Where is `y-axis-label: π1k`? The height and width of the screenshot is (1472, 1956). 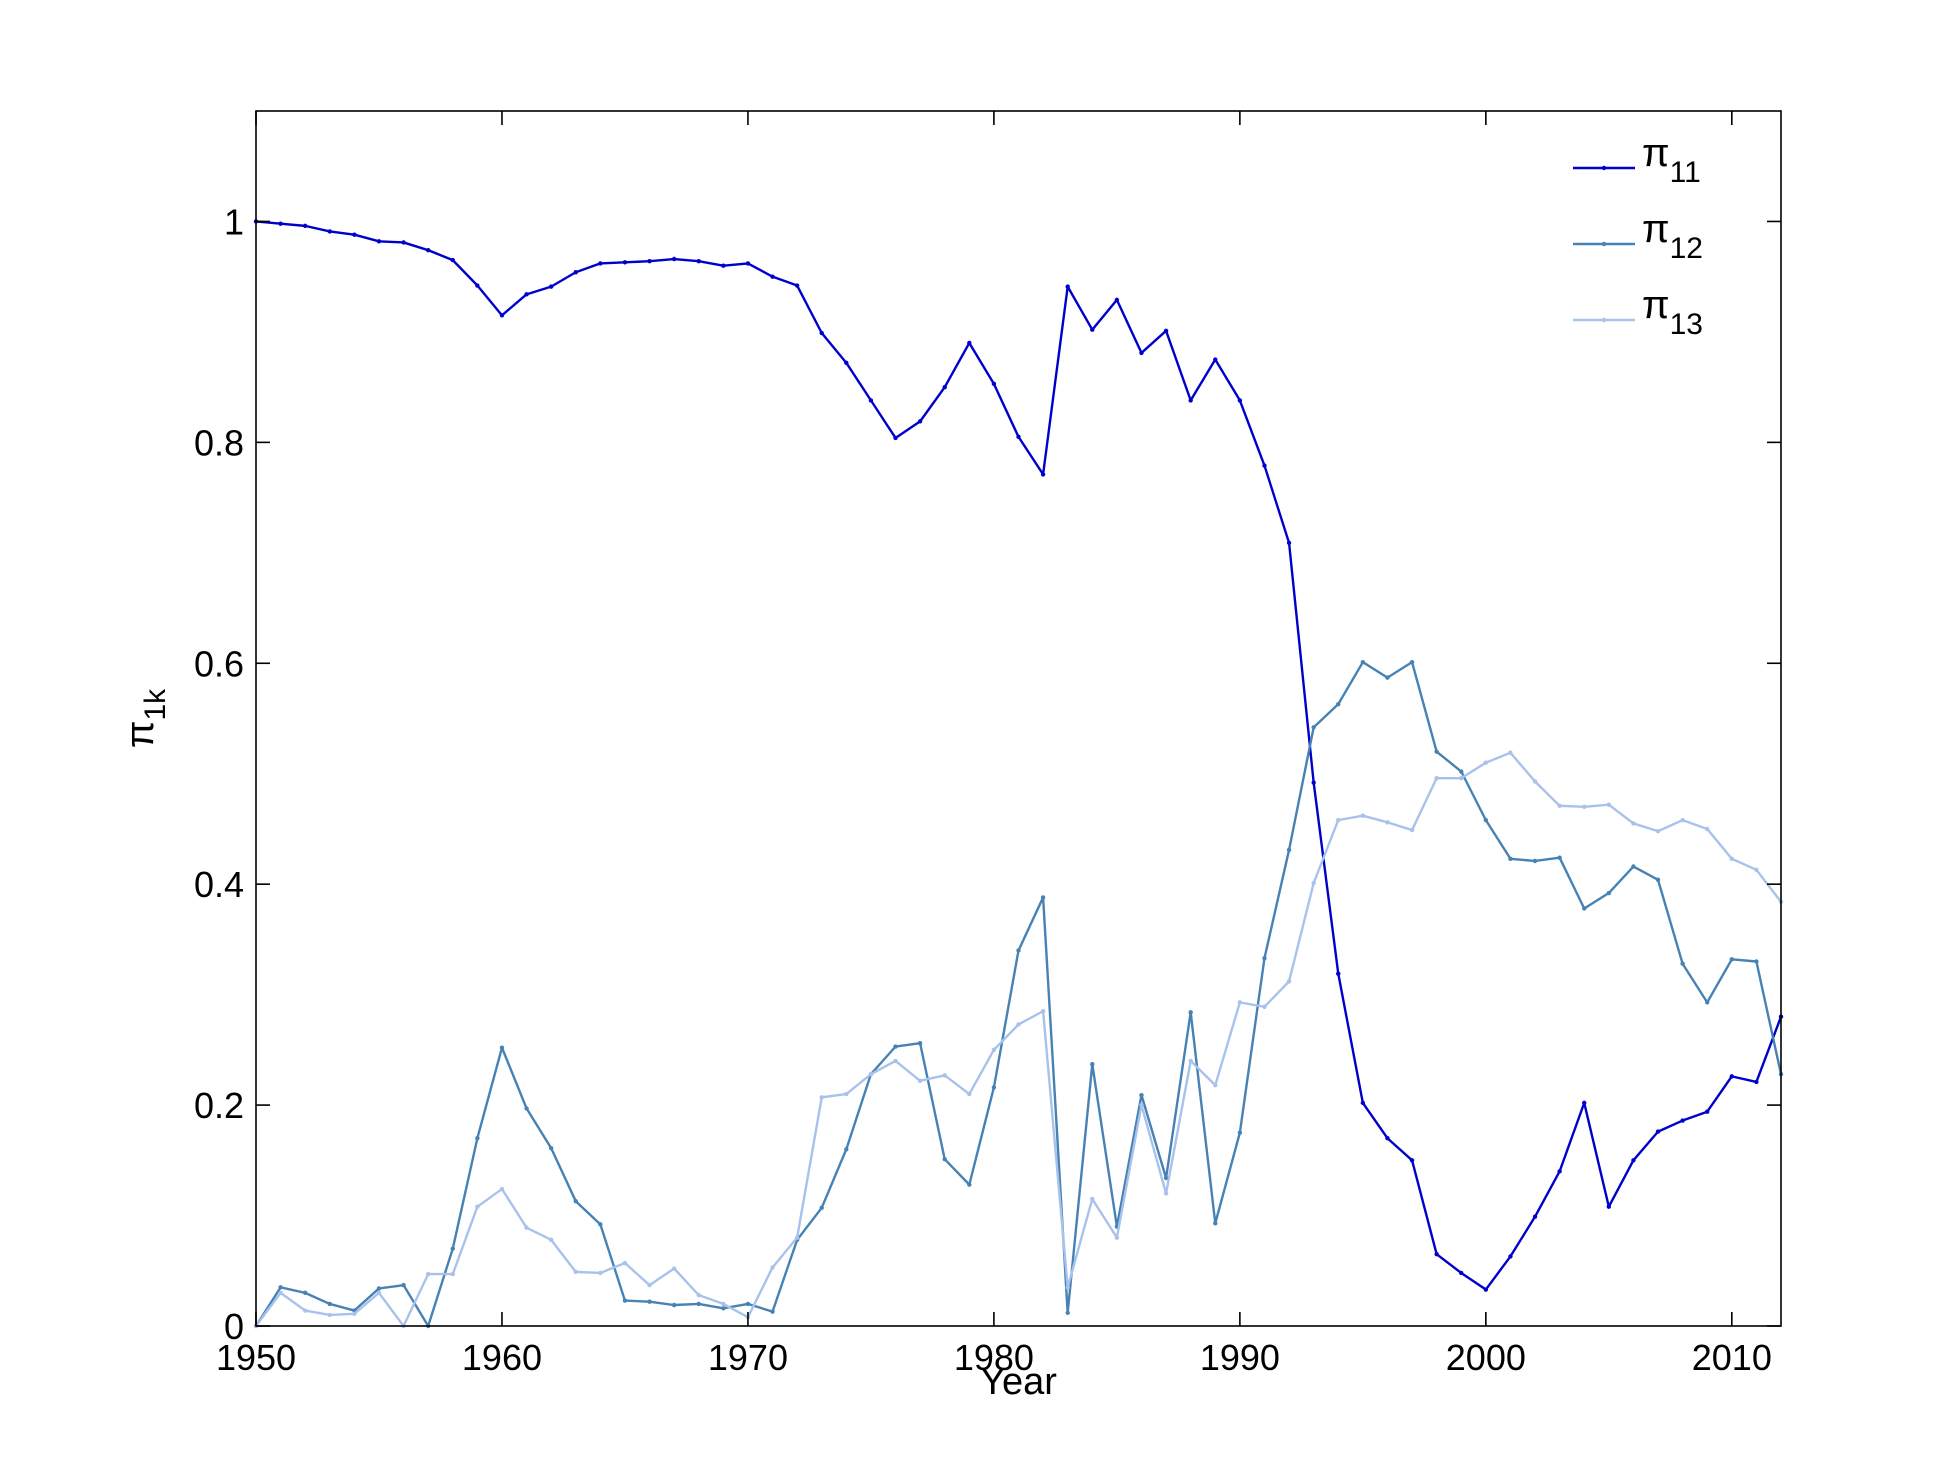 y-axis-label: π1k is located at coordinates (145, 718).